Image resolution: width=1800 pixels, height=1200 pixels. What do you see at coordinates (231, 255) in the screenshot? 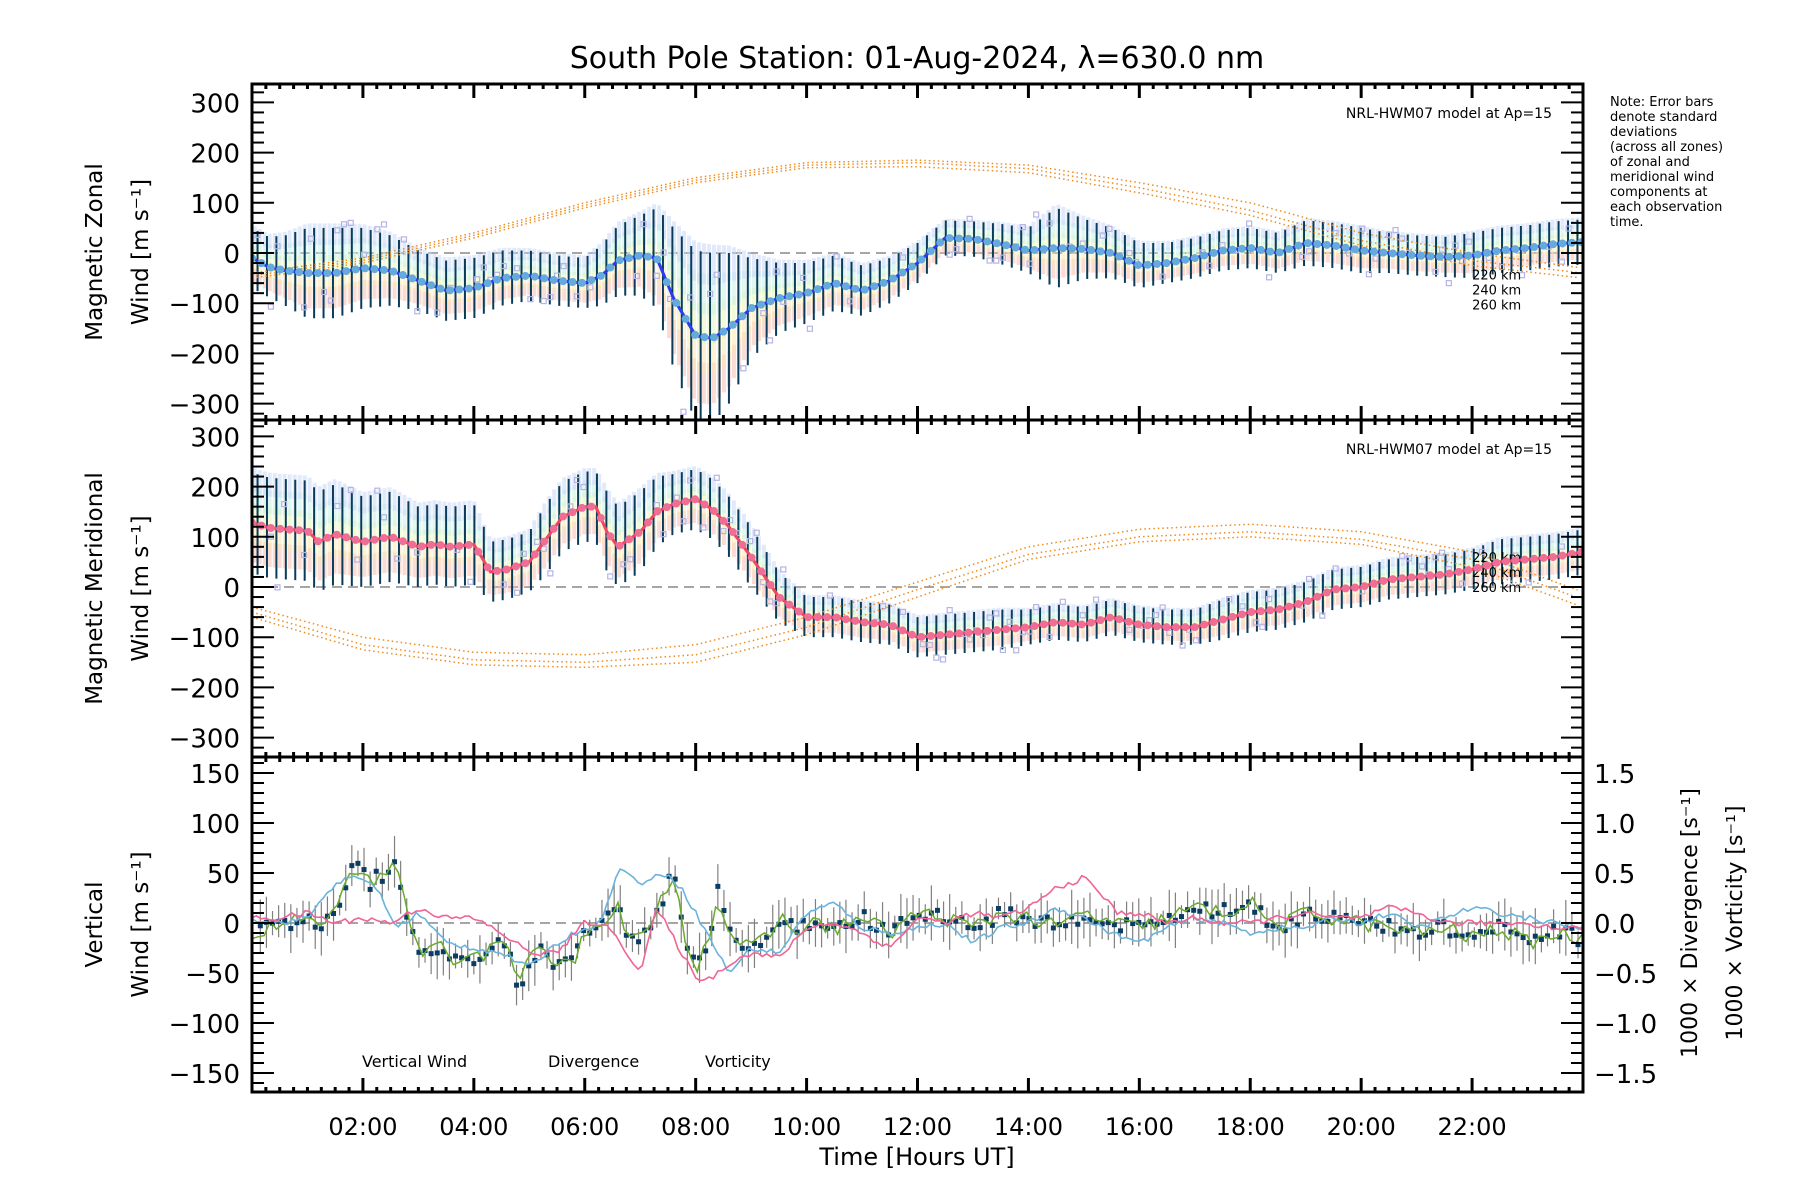
I see `y-tick-label: 0` at bounding box center [231, 255].